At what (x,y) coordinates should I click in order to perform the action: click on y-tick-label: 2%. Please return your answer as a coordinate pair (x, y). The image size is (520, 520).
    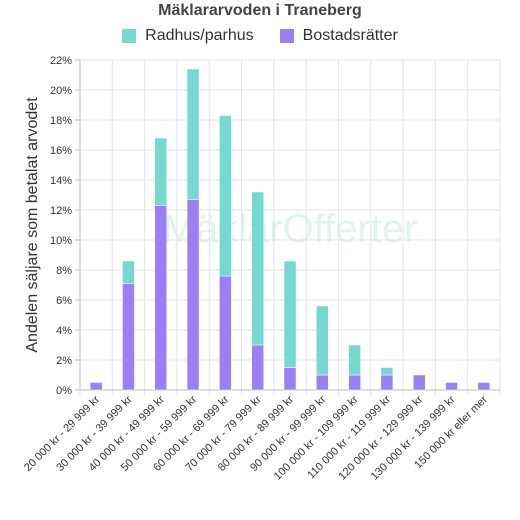
    Looking at the image, I should click on (64, 361).